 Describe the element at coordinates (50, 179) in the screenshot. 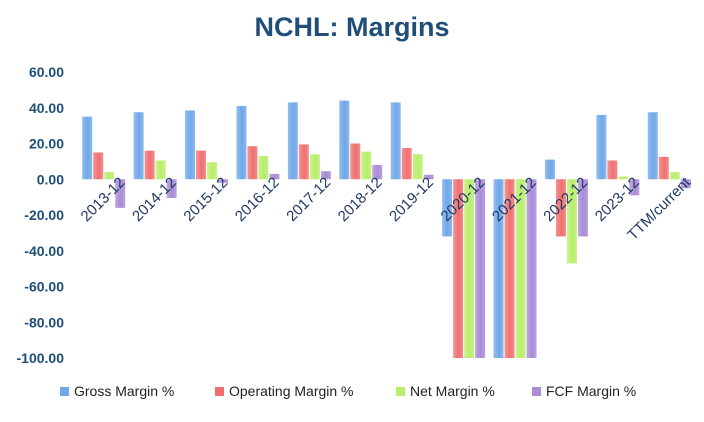

I see `y-tick-label: 0.00` at that location.